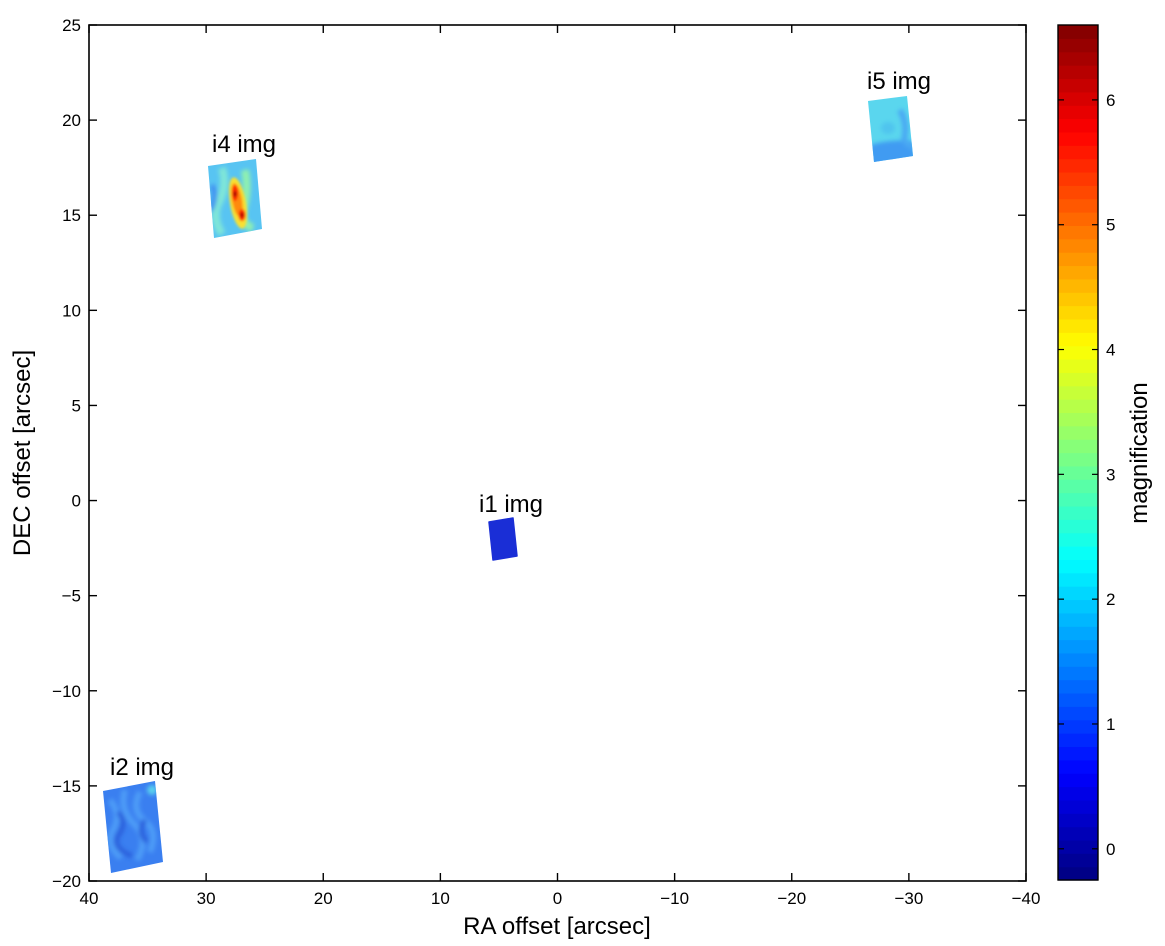  What do you see at coordinates (71, 310) in the screenshot?
I see `y-tick-label: 10` at bounding box center [71, 310].